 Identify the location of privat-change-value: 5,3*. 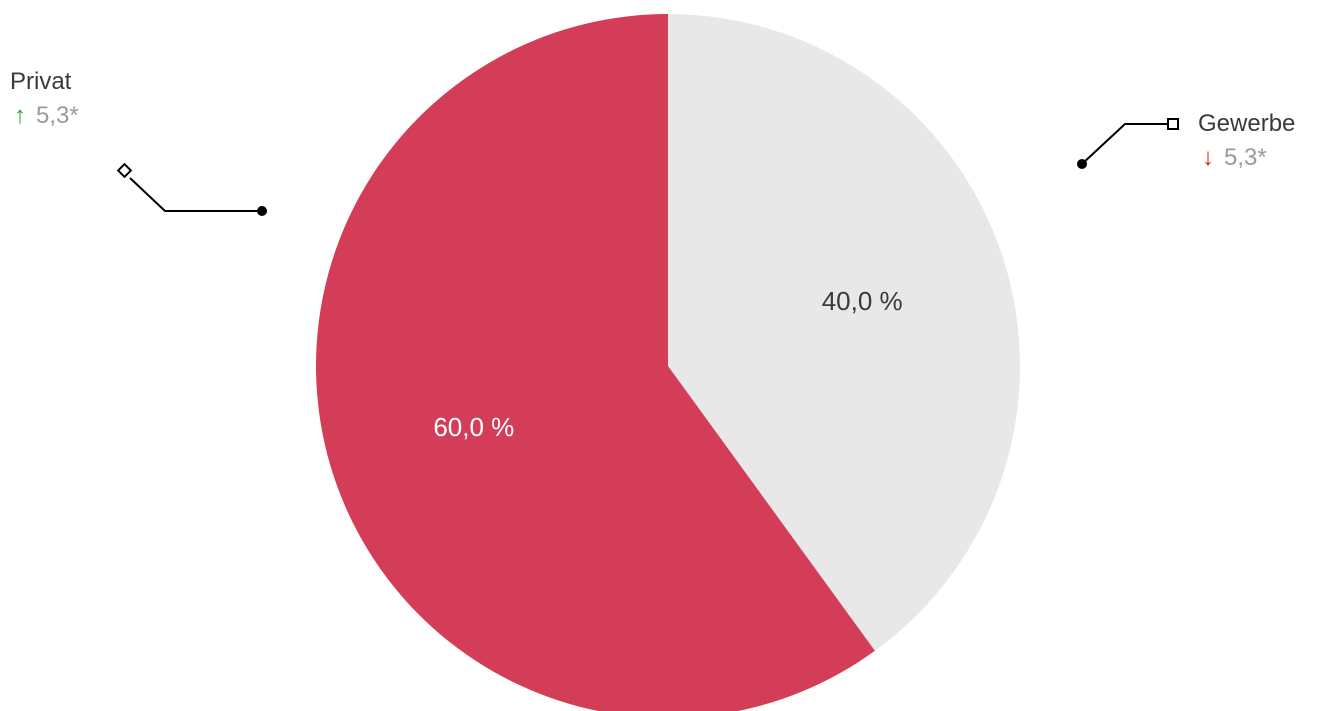
(57, 115).